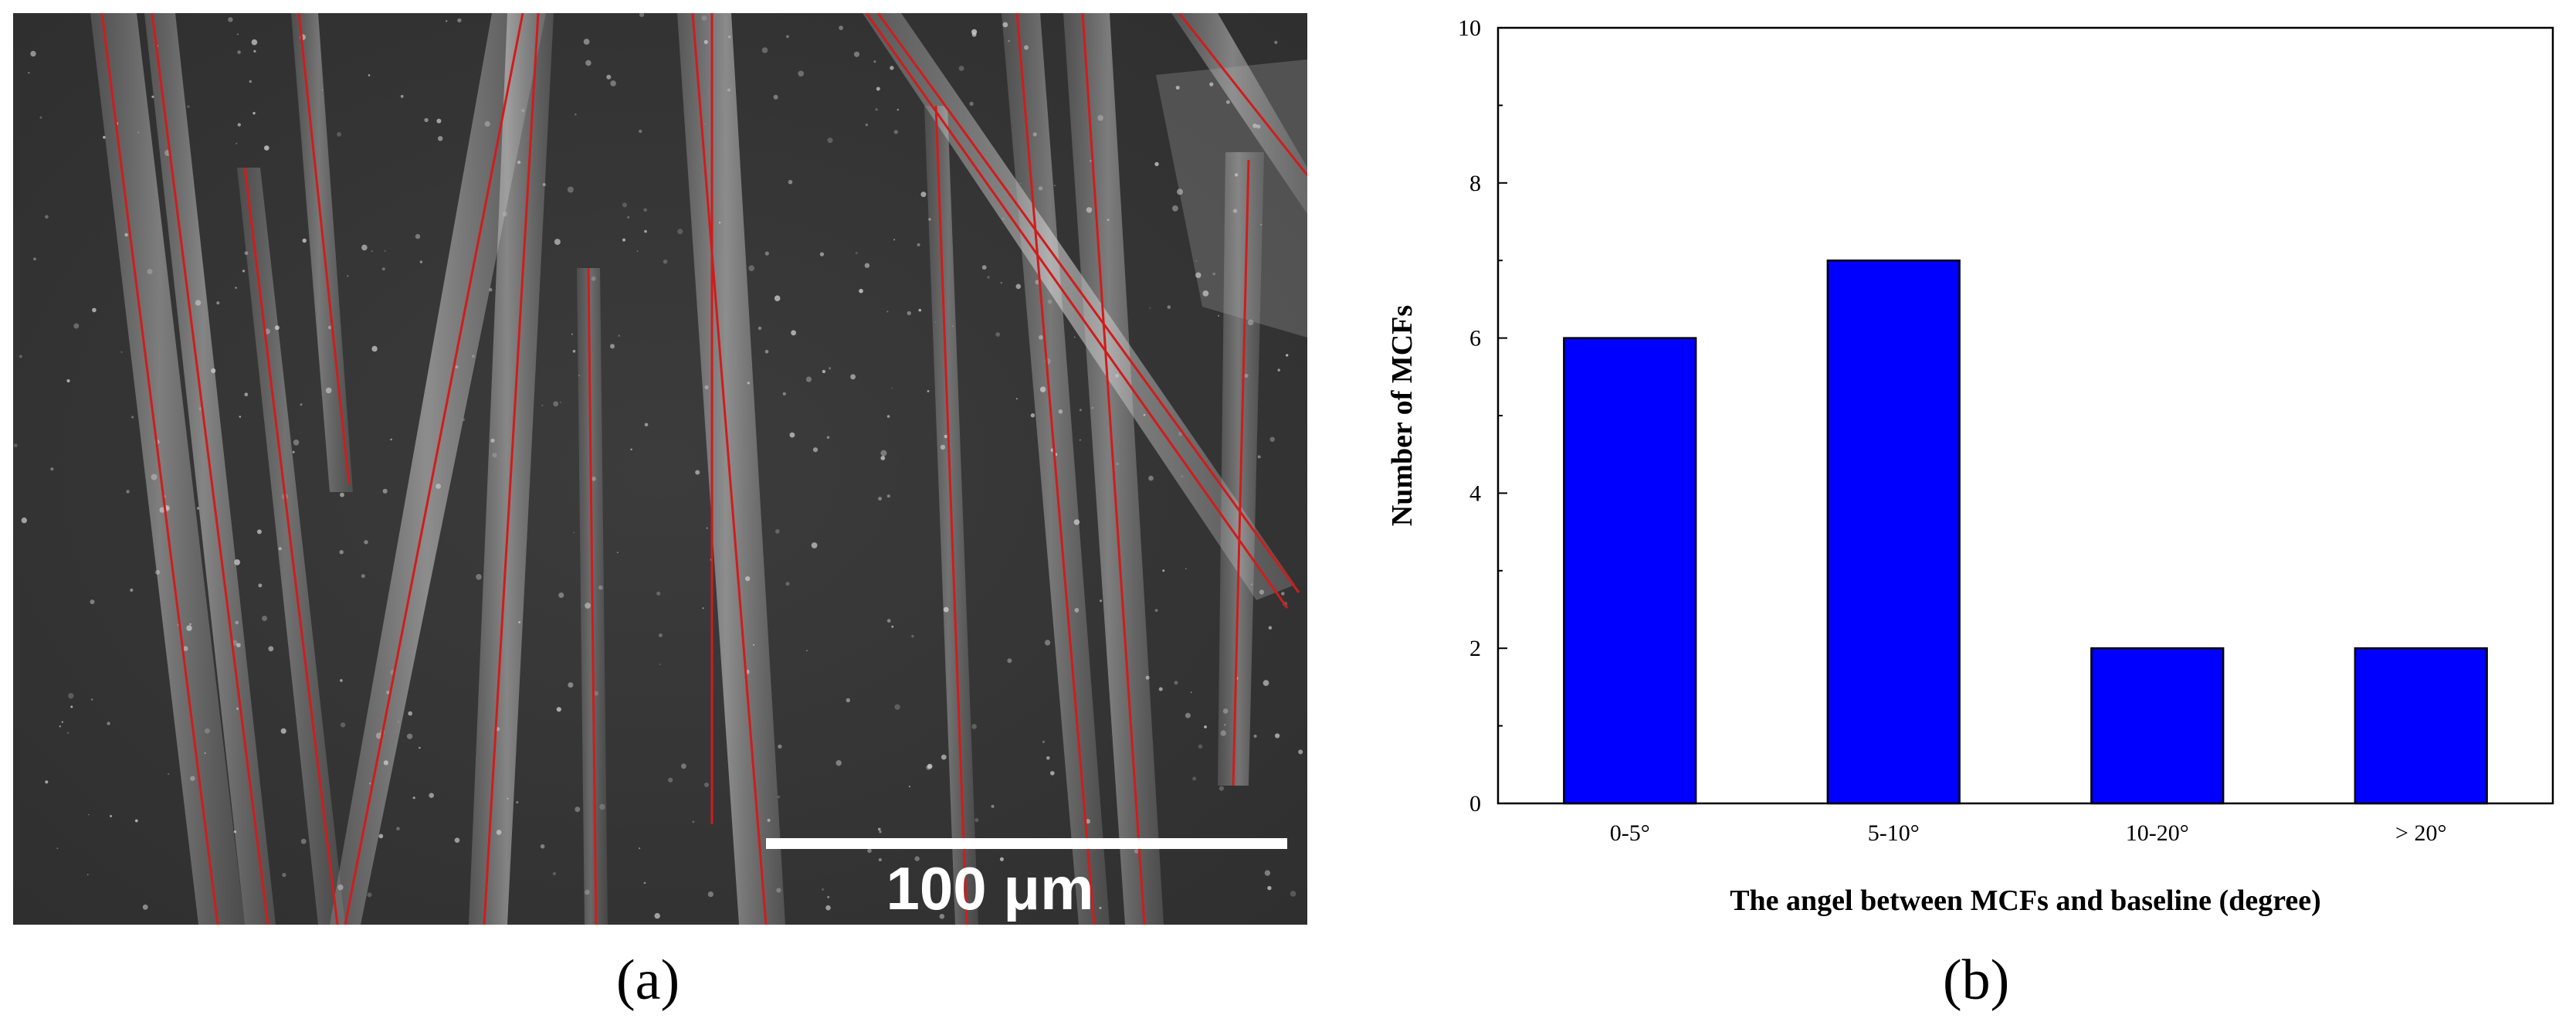 The height and width of the screenshot is (1022, 2576). Describe the element at coordinates (1026, 844) in the screenshot. I see `scale-bar-line` at that location.